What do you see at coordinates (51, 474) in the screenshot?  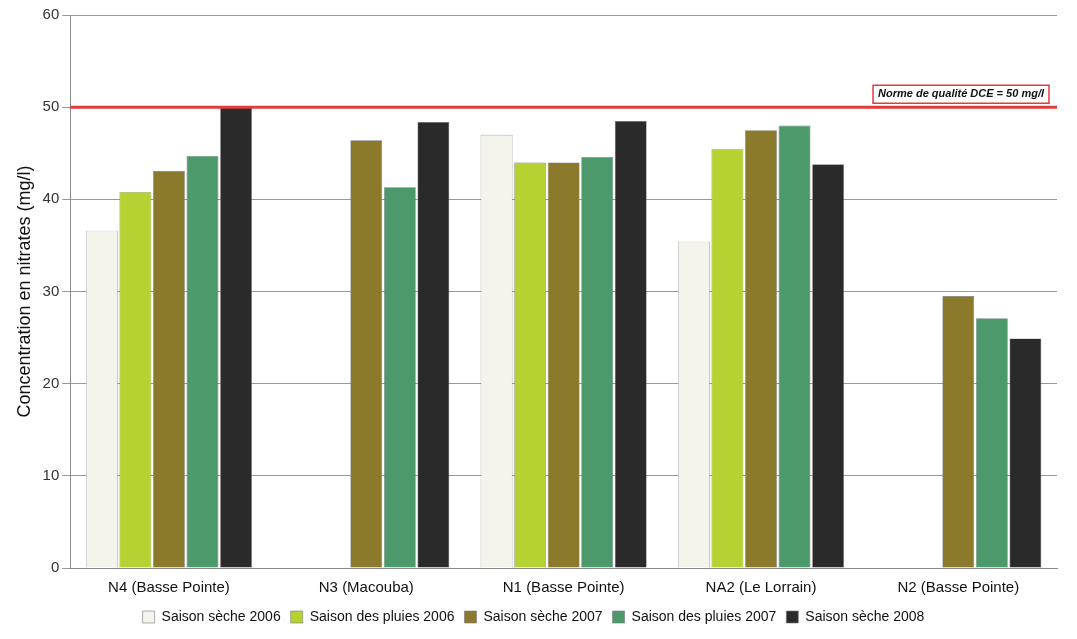 I see `y-tick-label: 10` at bounding box center [51, 474].